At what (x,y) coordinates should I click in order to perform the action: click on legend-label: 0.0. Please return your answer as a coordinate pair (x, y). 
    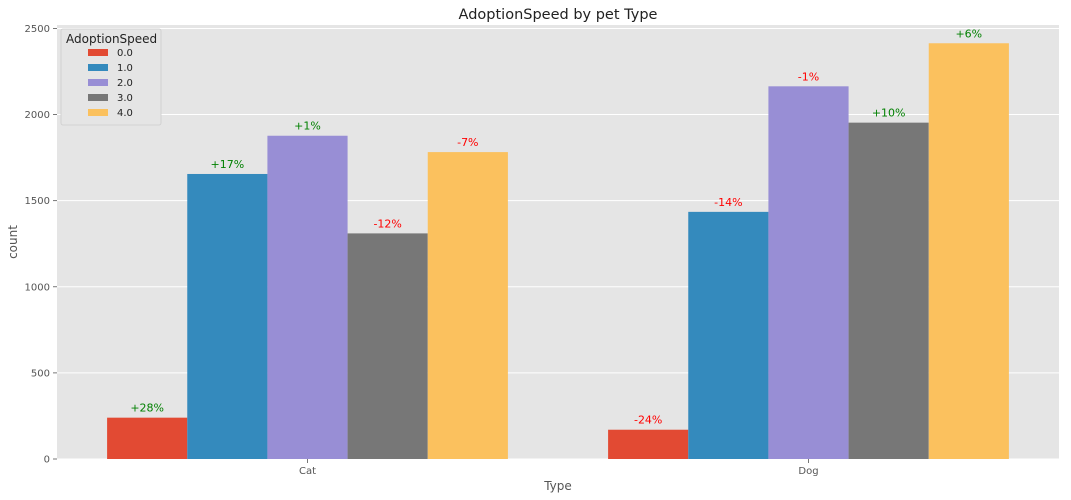
    Looking at the image, I should click on (125, 53).